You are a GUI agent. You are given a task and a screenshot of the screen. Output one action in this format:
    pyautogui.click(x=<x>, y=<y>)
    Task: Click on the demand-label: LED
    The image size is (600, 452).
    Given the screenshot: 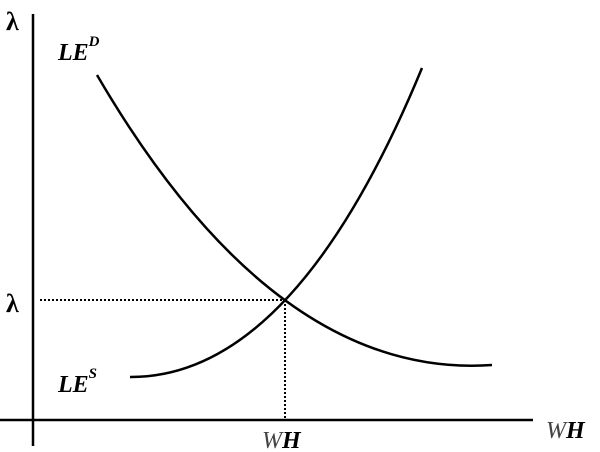 What is the action you would take?
    pyautogui.click(x=78, y=50)
    